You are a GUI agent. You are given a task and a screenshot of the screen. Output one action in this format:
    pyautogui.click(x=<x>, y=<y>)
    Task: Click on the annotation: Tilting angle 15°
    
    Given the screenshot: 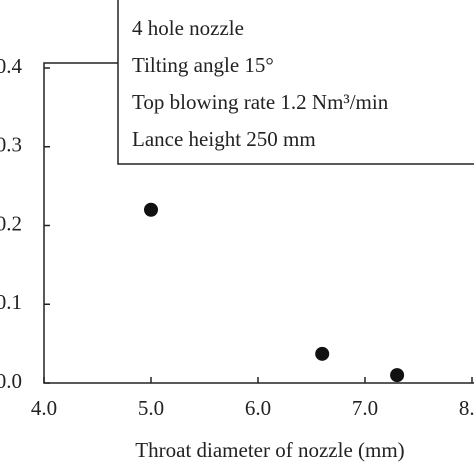 What is the action you would take?
    pyautogui.click(x=203, y=65)
    